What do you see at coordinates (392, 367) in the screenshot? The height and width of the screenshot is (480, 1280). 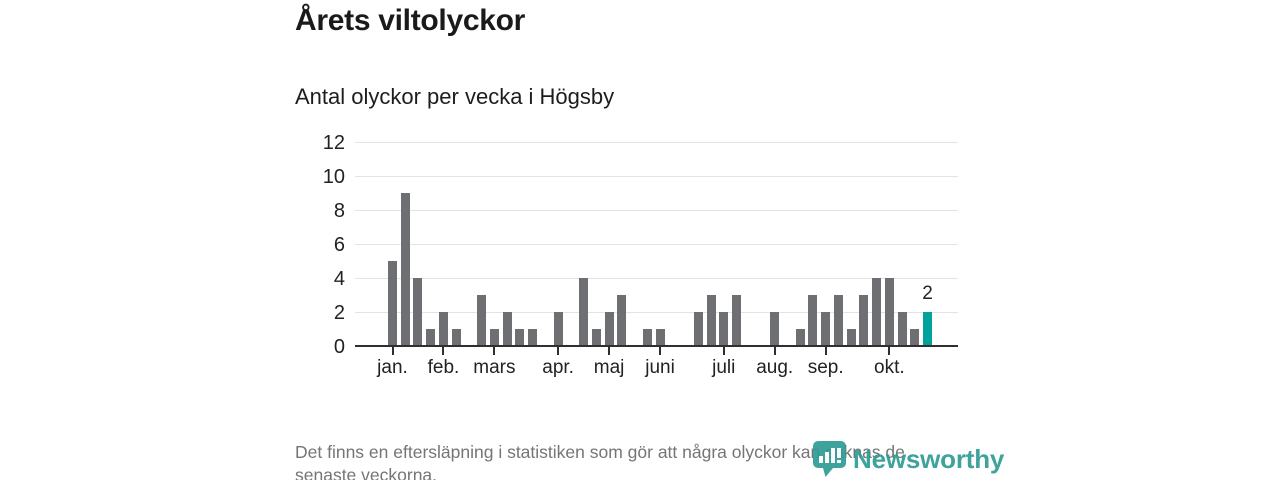 I see `x-axis-month-label: jan.` at bounding box center [392, 367].